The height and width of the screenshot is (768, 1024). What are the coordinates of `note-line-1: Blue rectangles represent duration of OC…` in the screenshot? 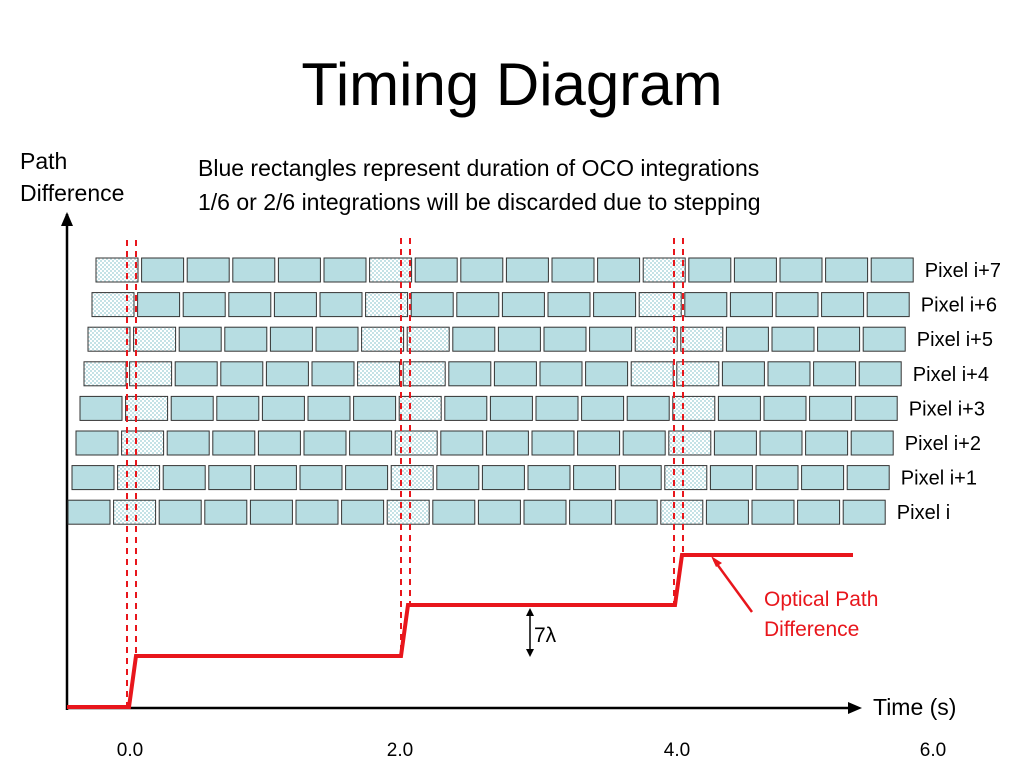 It's located at (479, 168).